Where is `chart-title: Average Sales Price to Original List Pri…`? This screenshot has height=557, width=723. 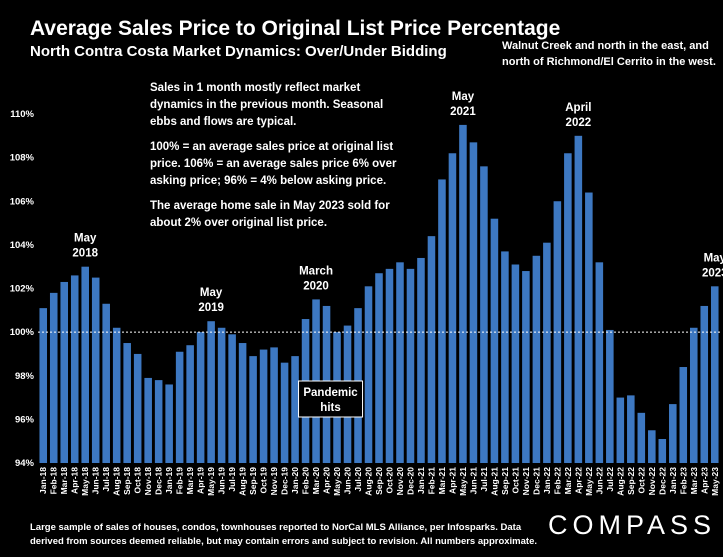 chart-title: Average Sales Price to Original List Pri… is located at coordinates (295, 28).